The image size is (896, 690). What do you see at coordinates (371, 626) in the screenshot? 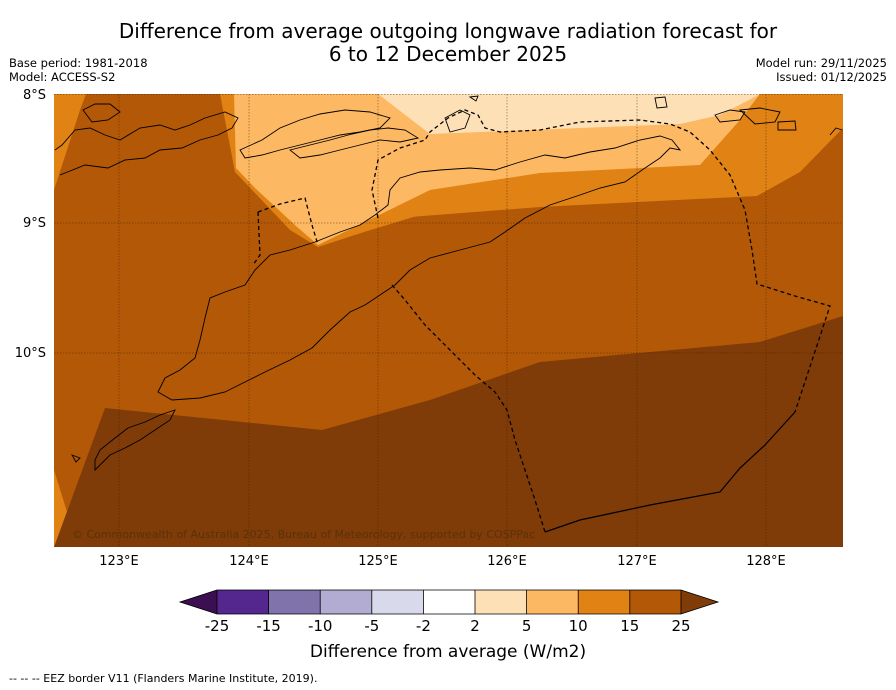
I see `colorbar-tick-4: -5` at bounding box center [371, 626].